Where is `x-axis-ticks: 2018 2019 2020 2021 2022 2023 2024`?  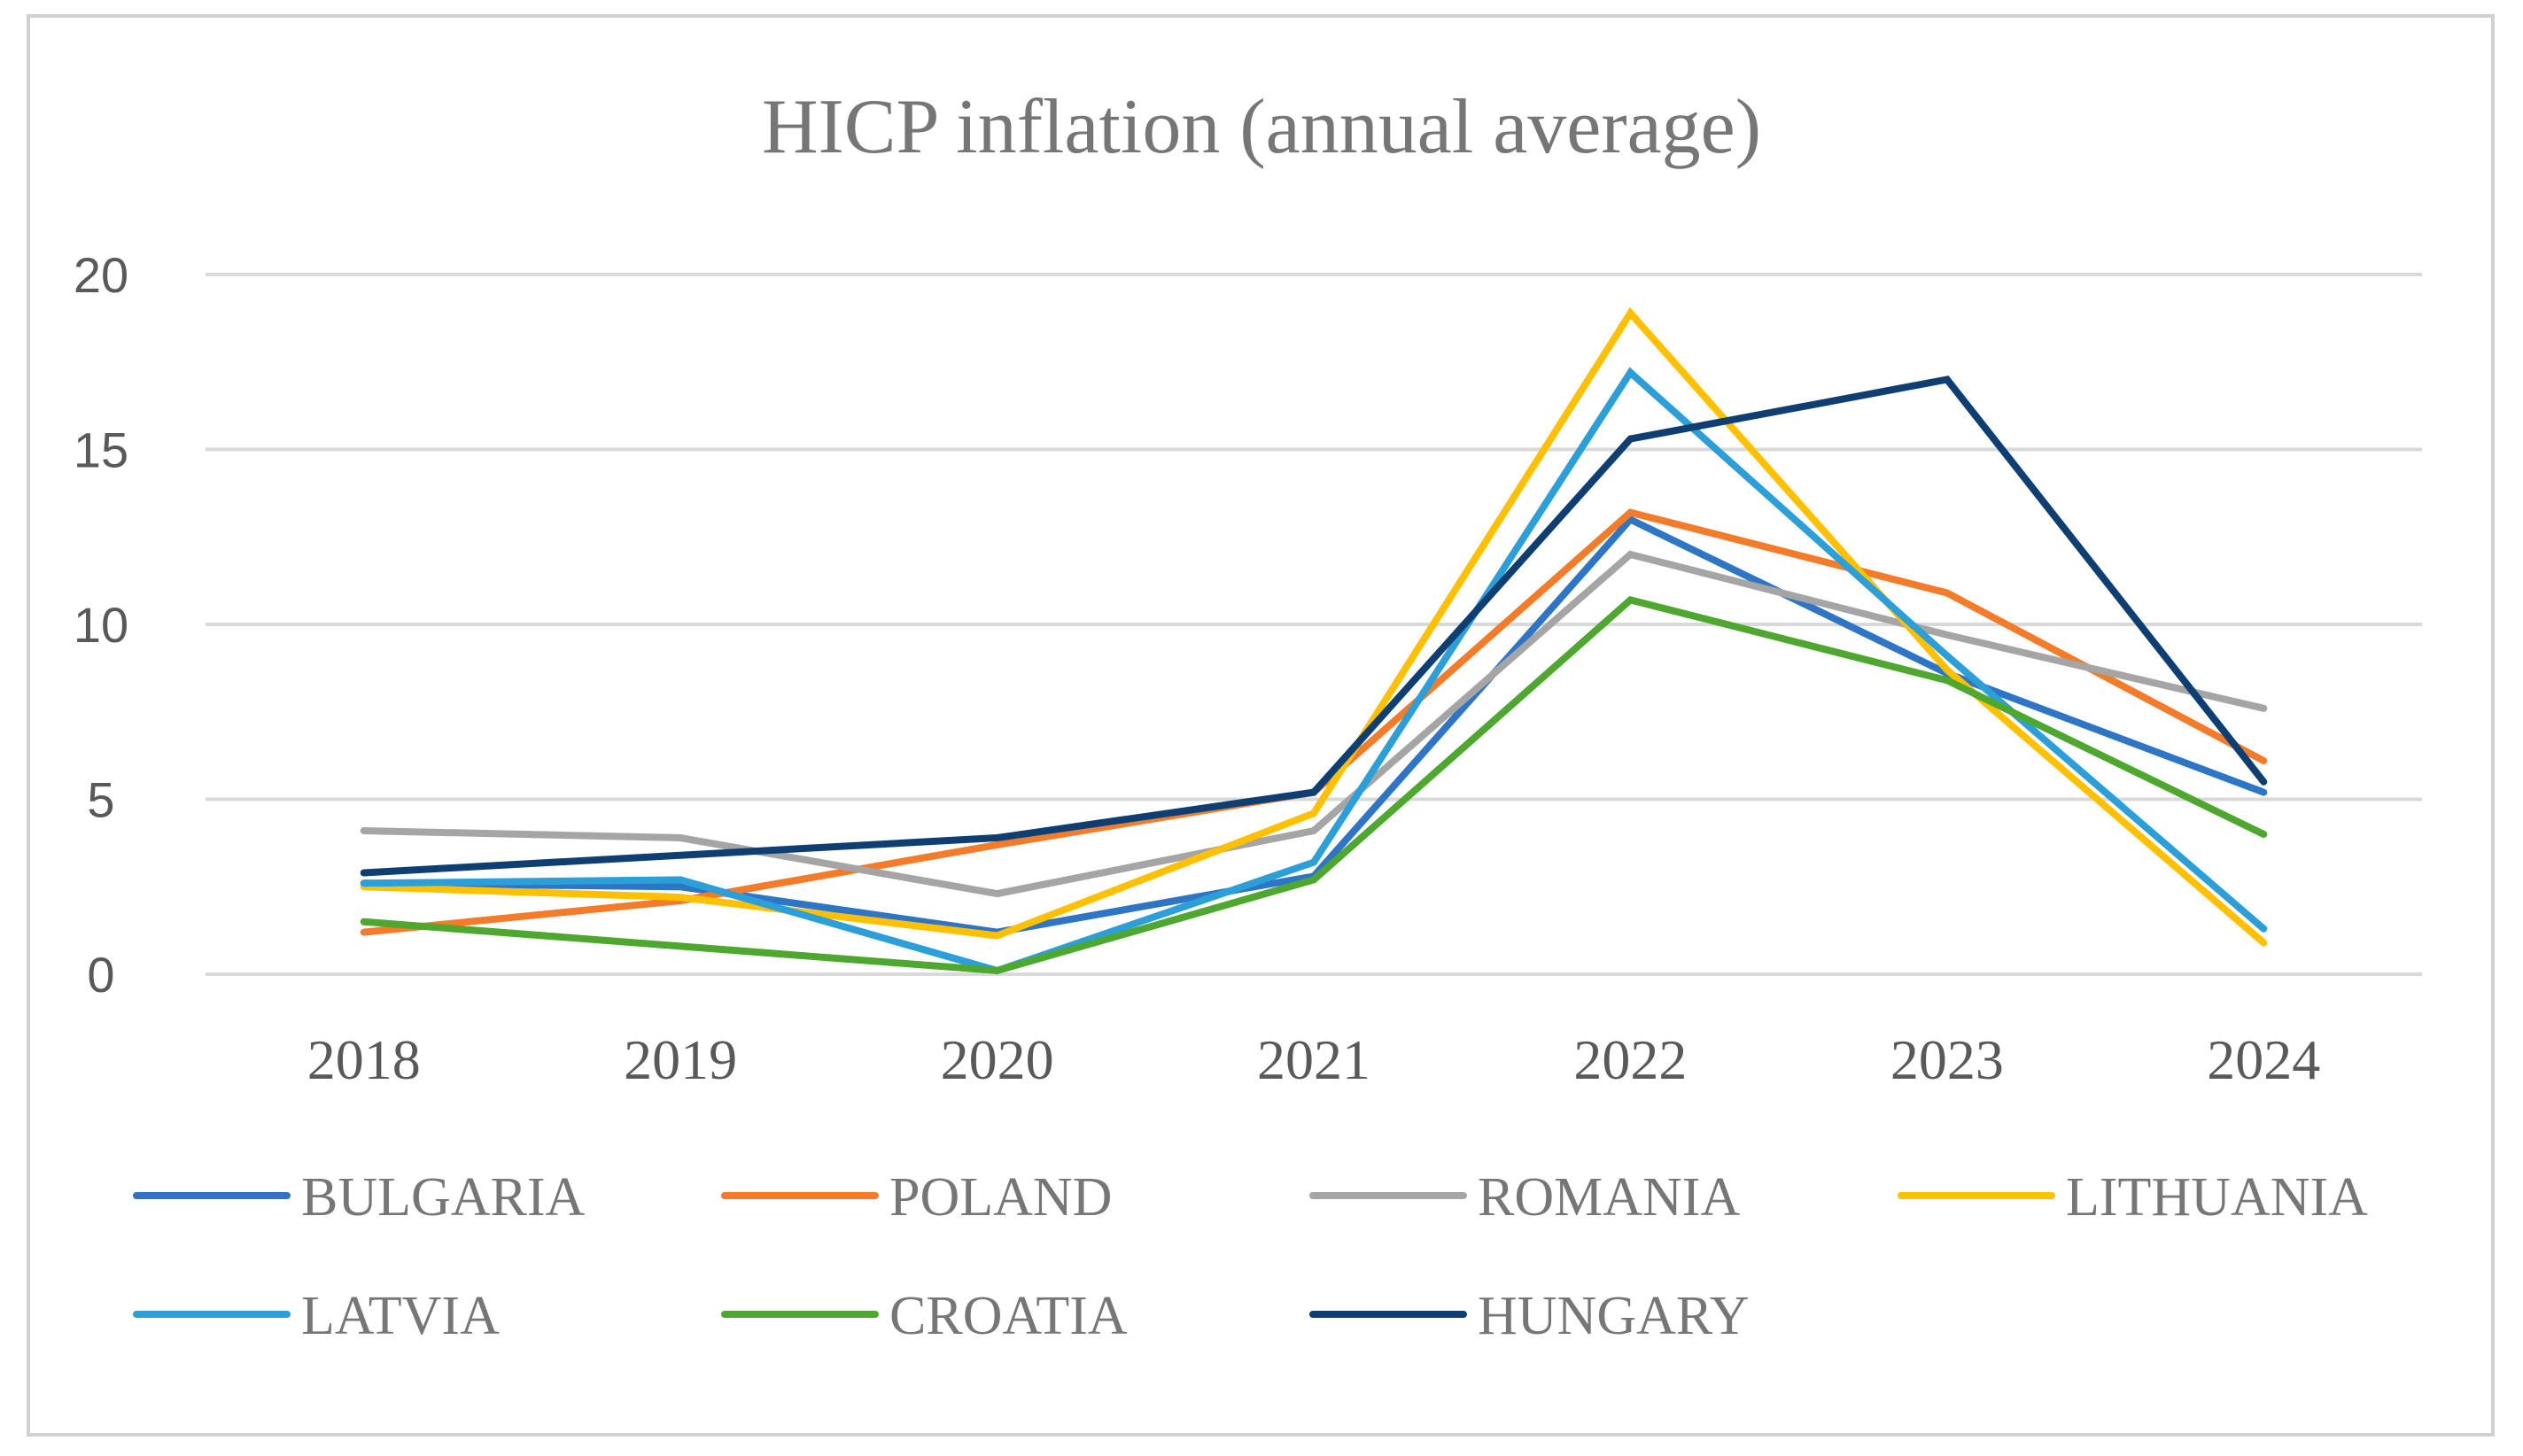 x-axis-ticks: 2018 2019 2020 2021 2022 2023 2024 is located at coordinates (1314, 1059).